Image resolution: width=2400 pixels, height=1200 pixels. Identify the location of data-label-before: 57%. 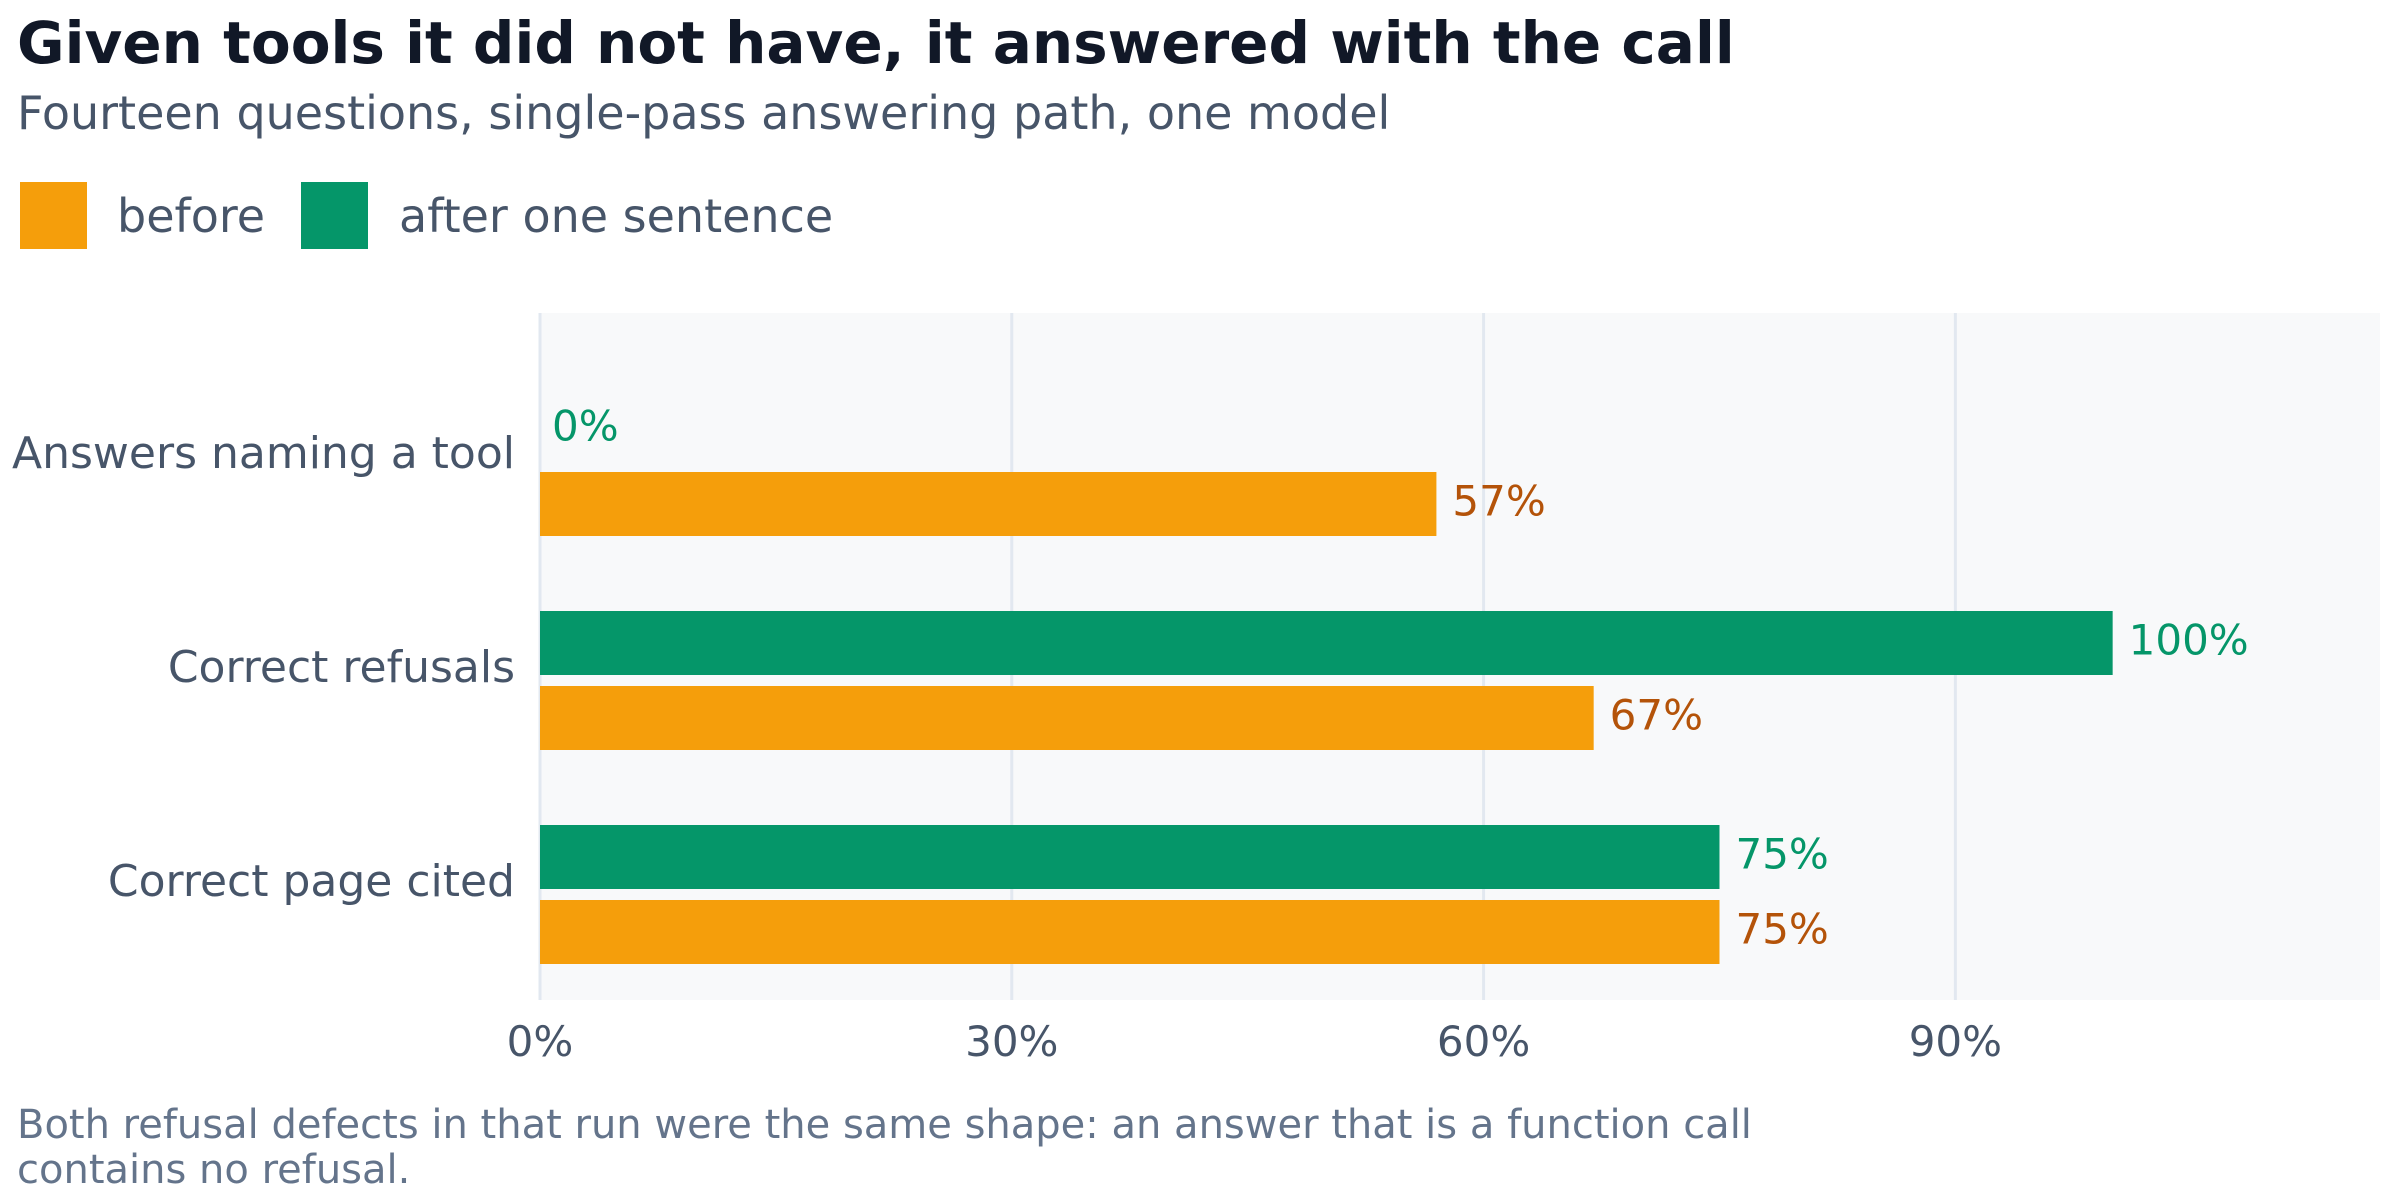
(1498, 501).